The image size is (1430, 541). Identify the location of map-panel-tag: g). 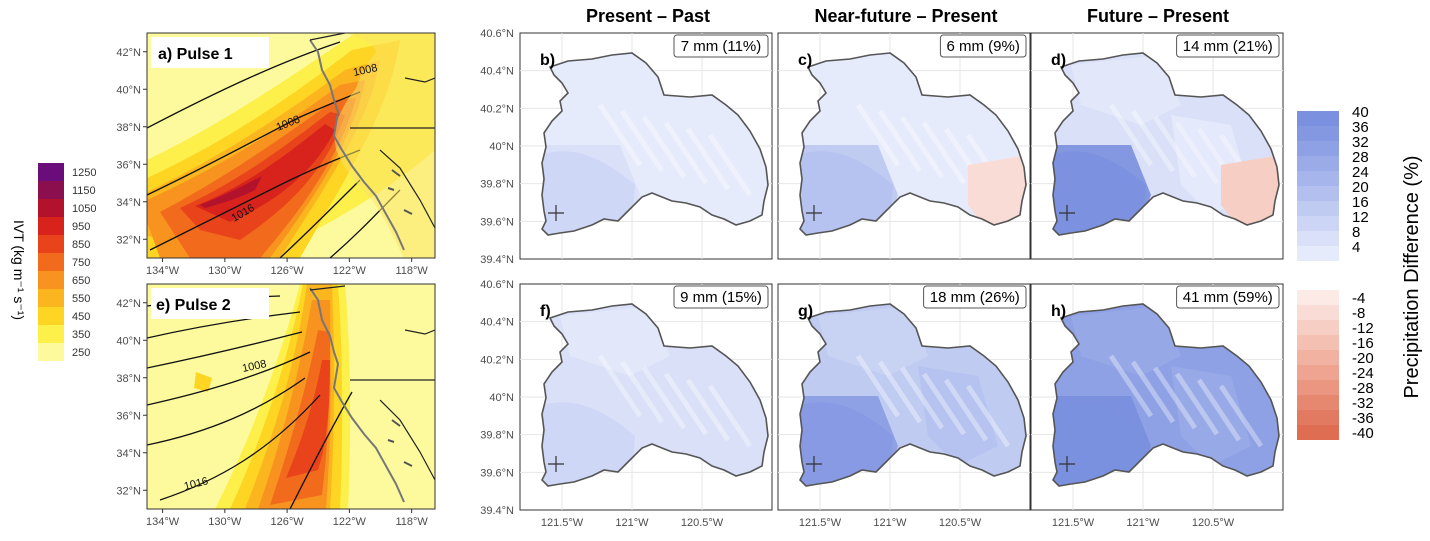
(805, 311).